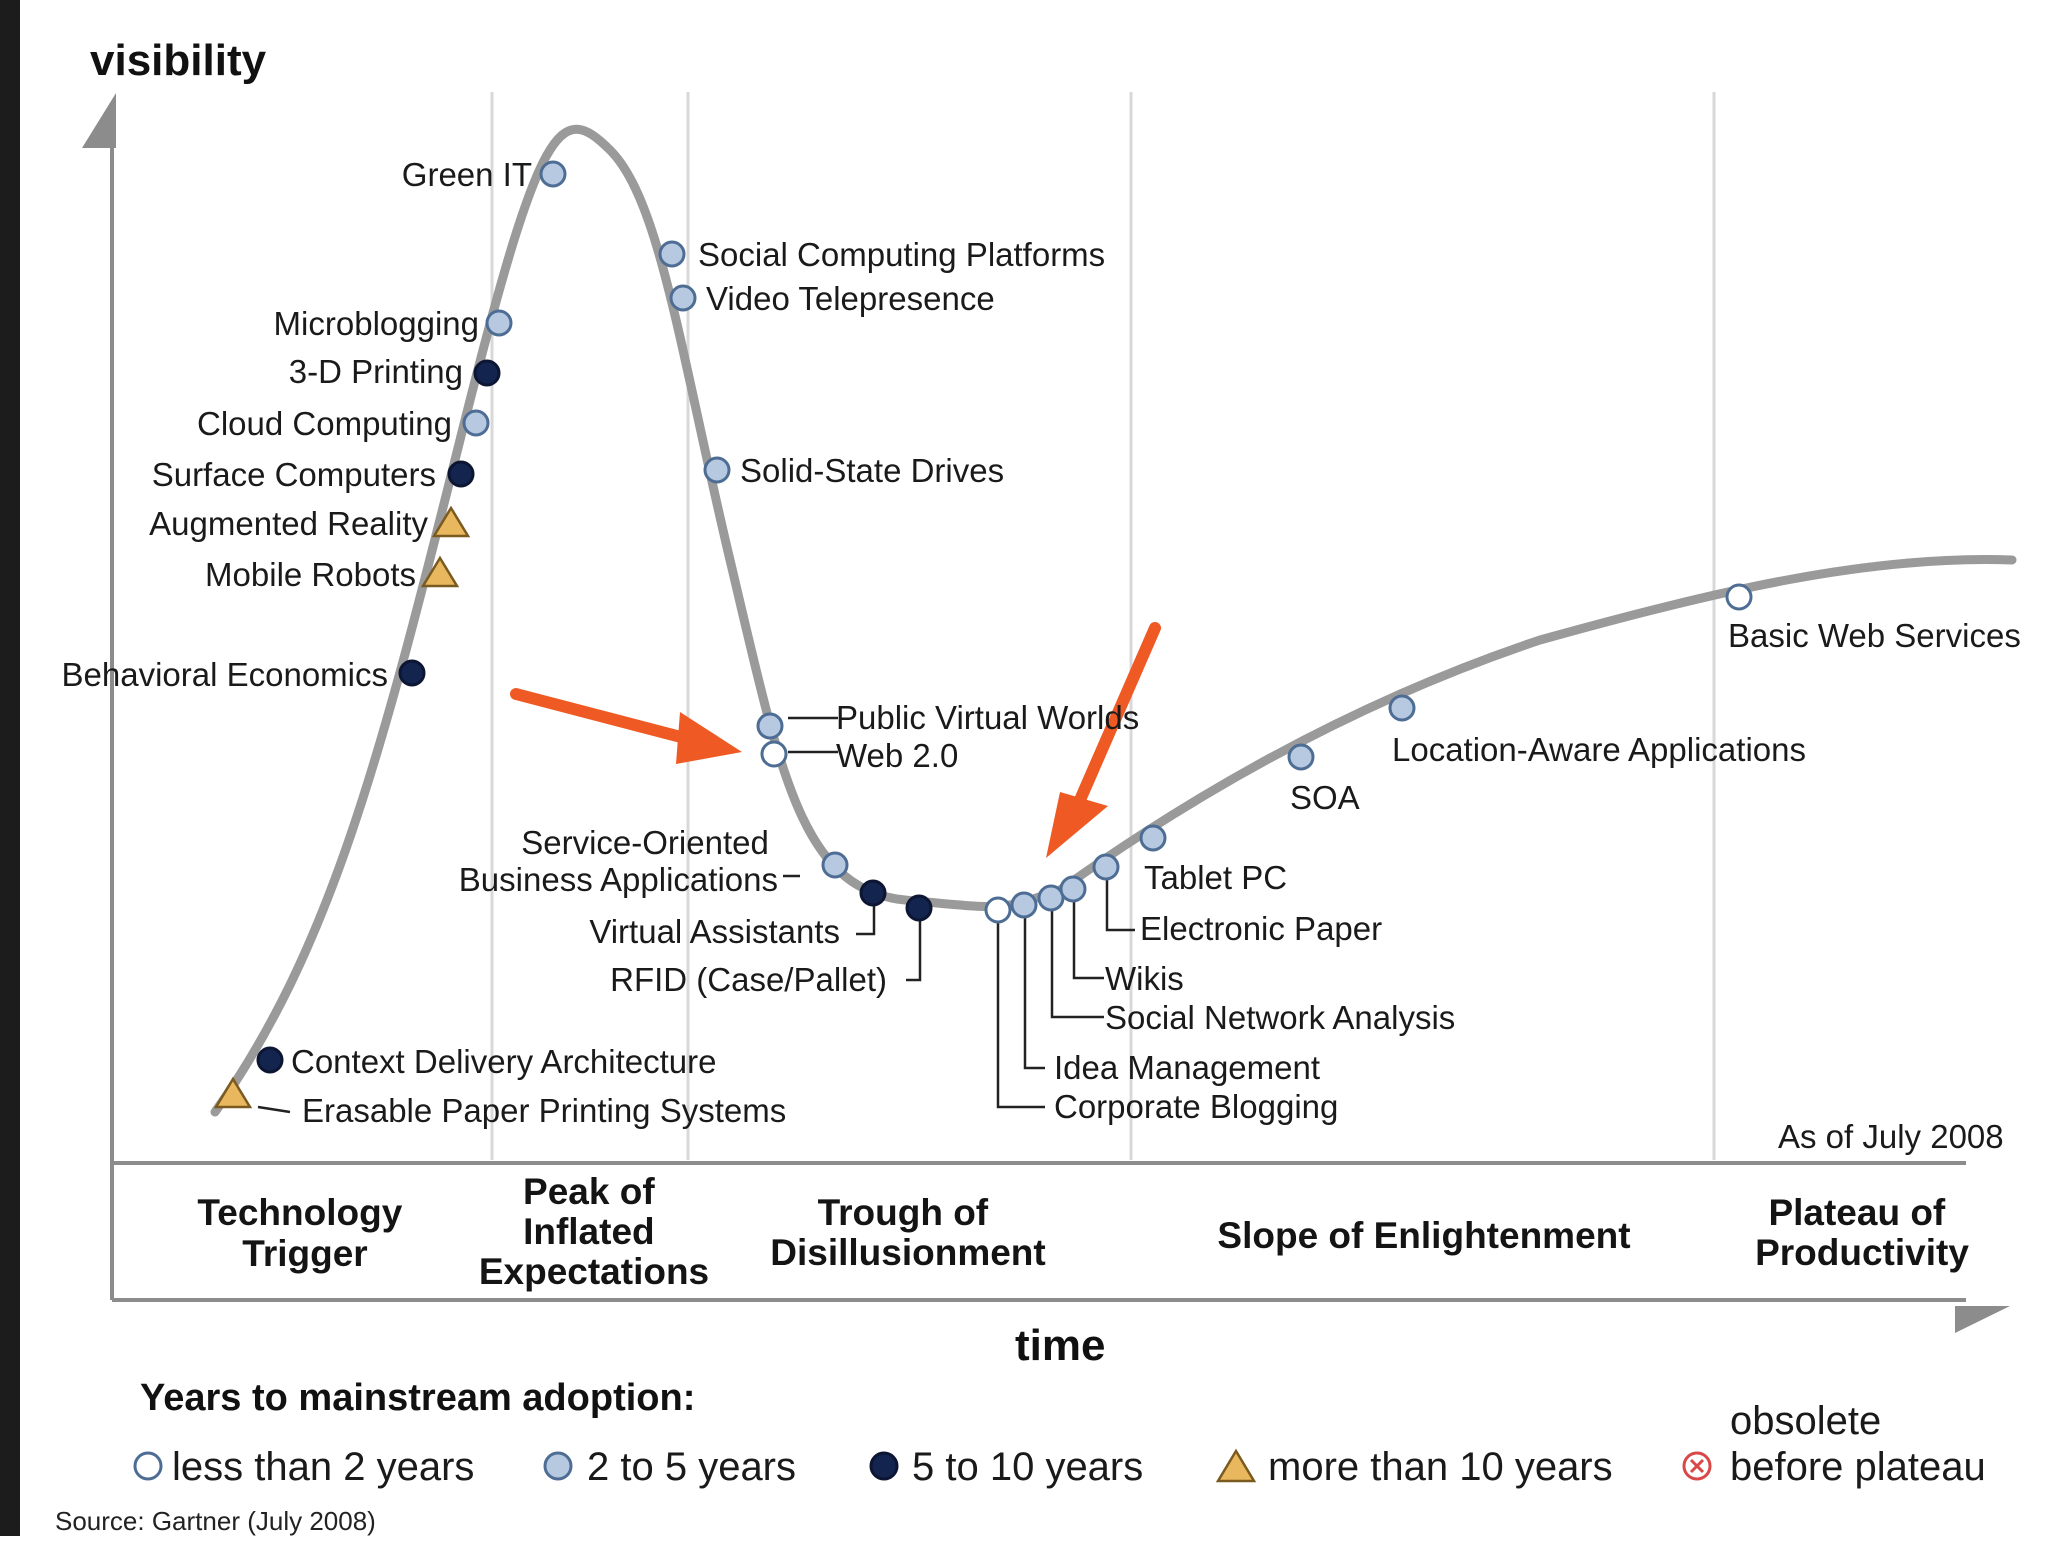 This screenshot has height=1541, width=2048. Describe the element at coordinates (594, 1231) in the screenshot. I see `phase-label-peak: Peak of Inflated Expectations` at that location.